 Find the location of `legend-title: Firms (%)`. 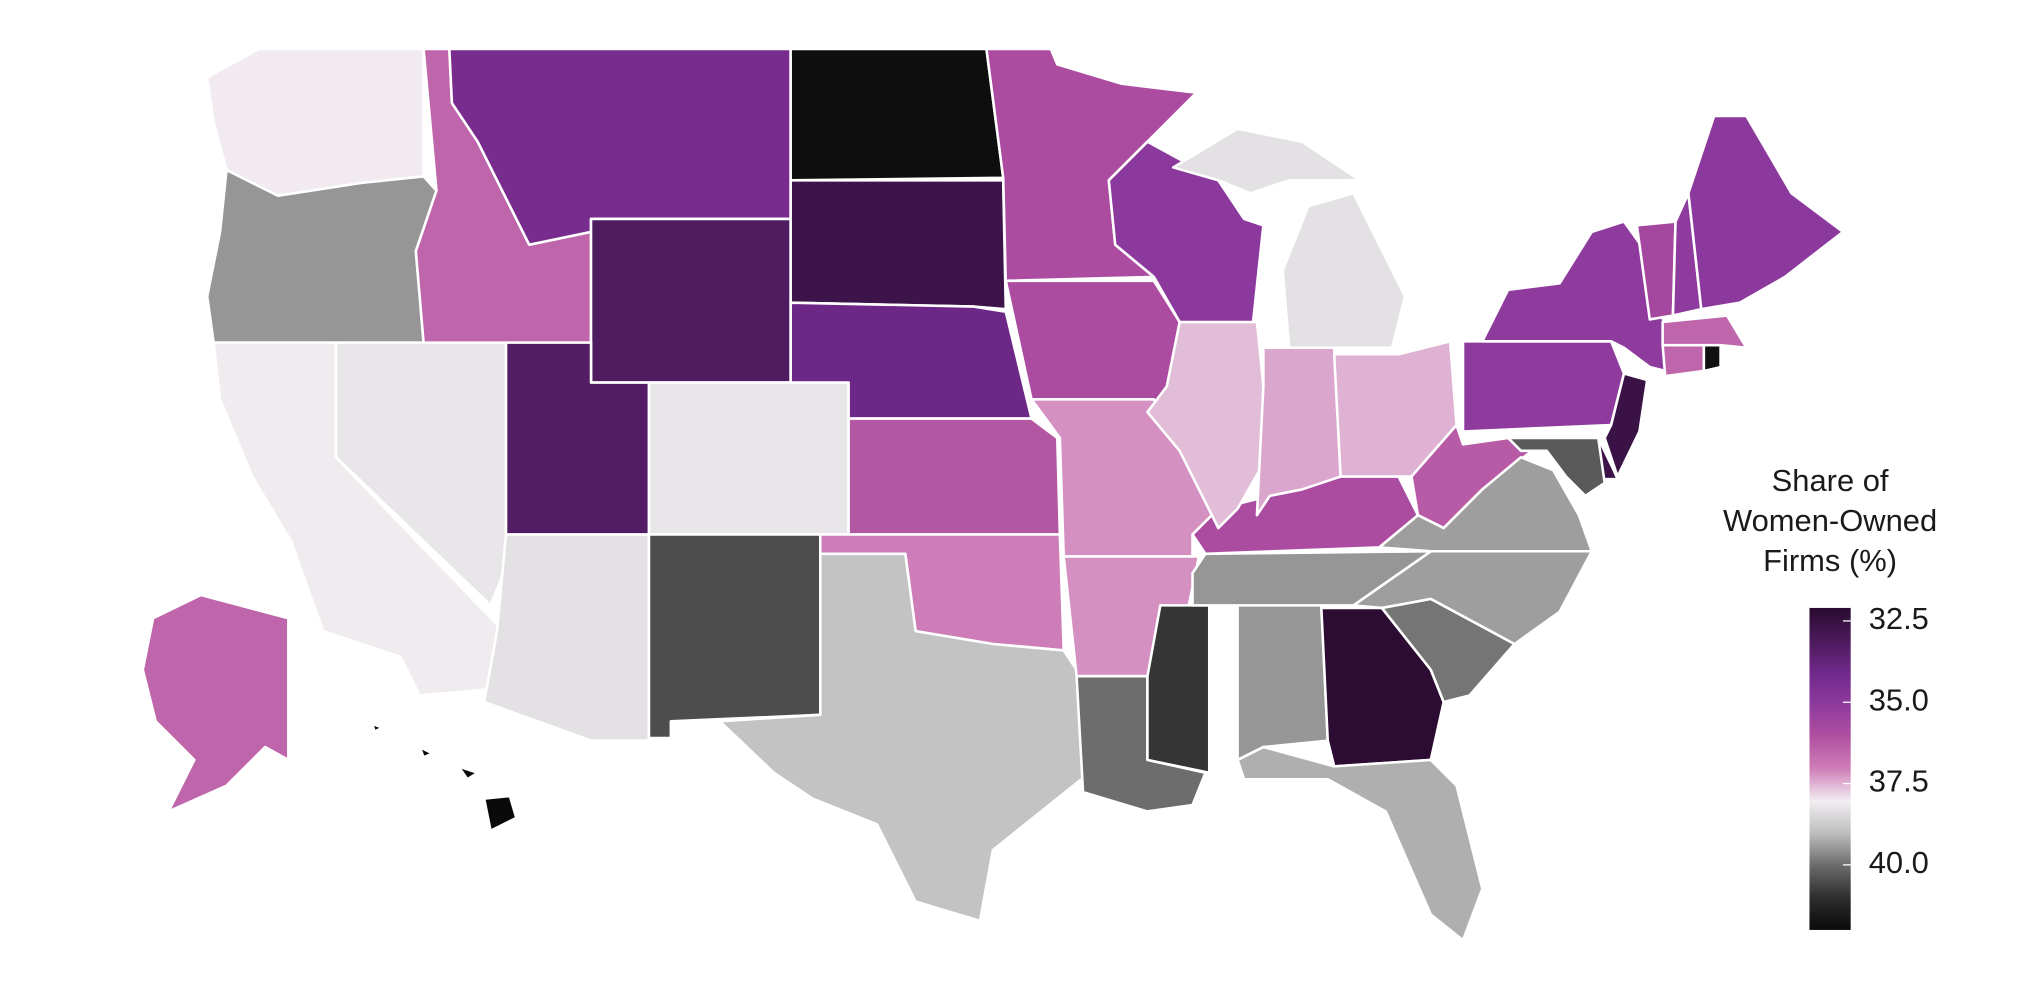

legend-title: Firms (%) is located at coordinates (1830, 560).